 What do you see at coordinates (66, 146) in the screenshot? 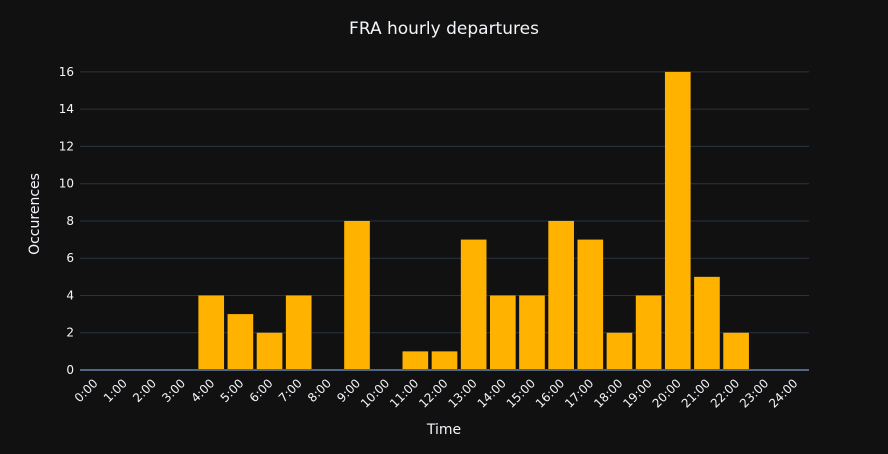
I see `y-tick-label: 12` at bounding box center [66, 146].